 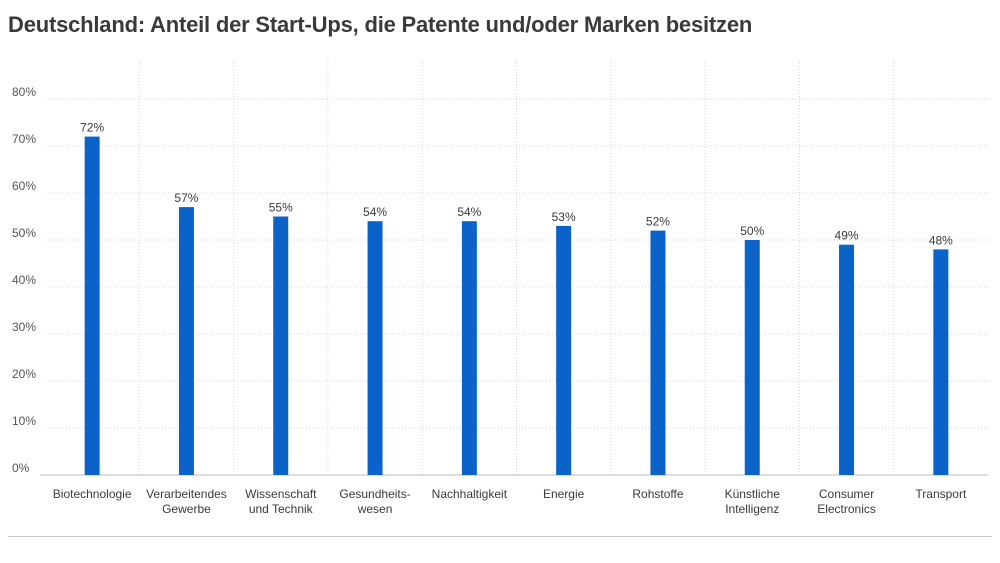 What do you see at coordinates (374, 494) in the screenshot?
I see `x-tick-label: Gesundheits-` at bounding box center [374, 494].